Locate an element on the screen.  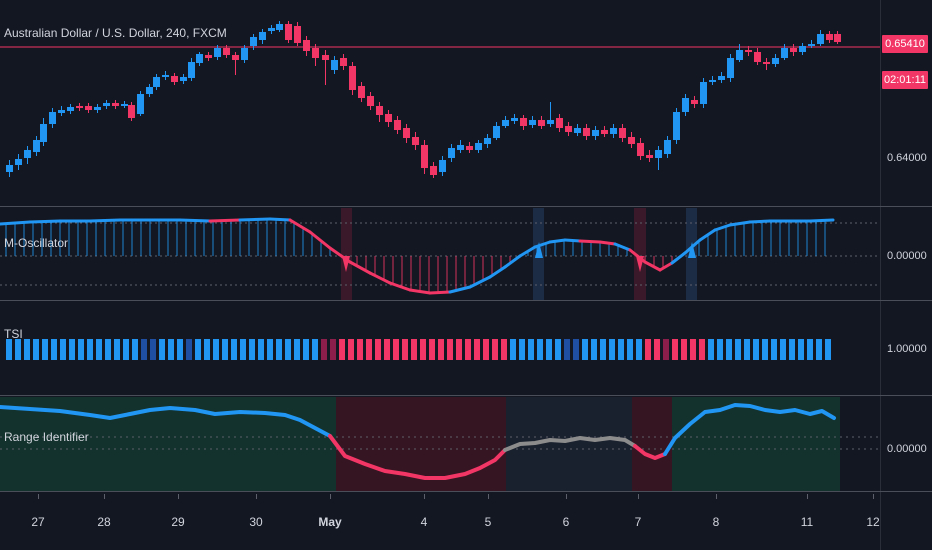
oscillator-title: M-Oscillator is located at coordinates (36, 243).